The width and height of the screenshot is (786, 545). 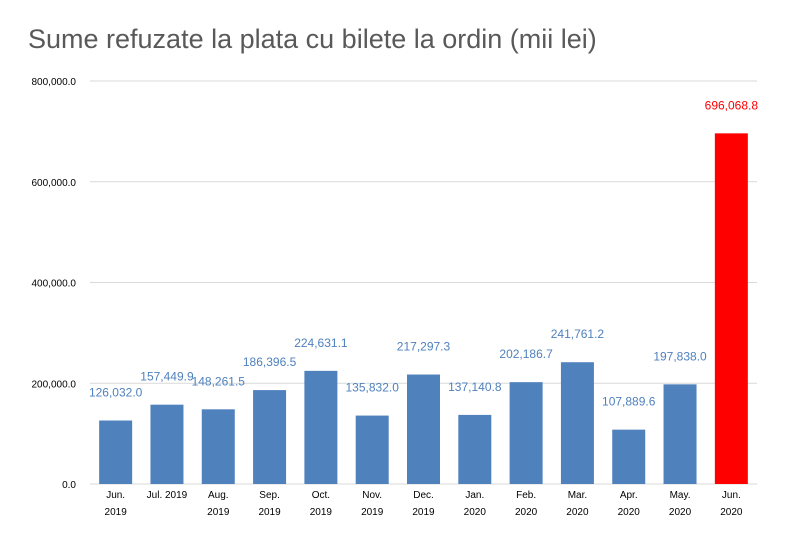 What do you see at coordinates (372, 504) in the screenshot?
I see `x-category-label: Nov. 2019` at bounding box center [372, 504].